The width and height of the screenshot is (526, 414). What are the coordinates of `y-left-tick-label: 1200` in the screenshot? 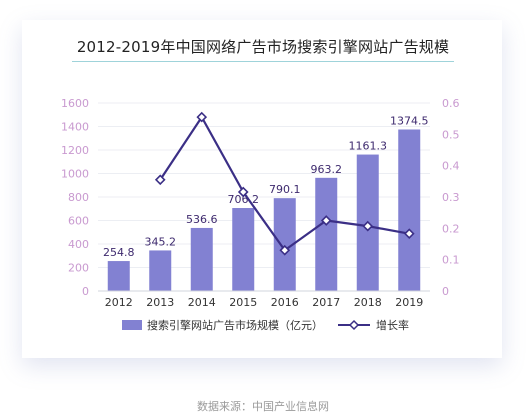 It's located at (75, 150).